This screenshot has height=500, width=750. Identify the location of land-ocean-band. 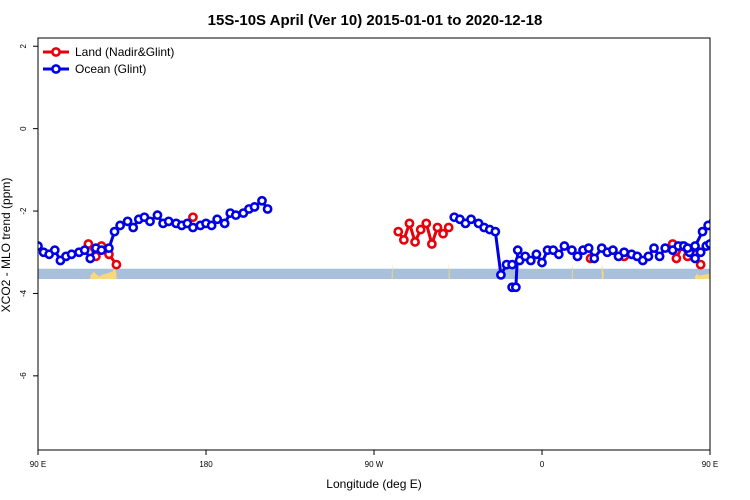
(374, 274).